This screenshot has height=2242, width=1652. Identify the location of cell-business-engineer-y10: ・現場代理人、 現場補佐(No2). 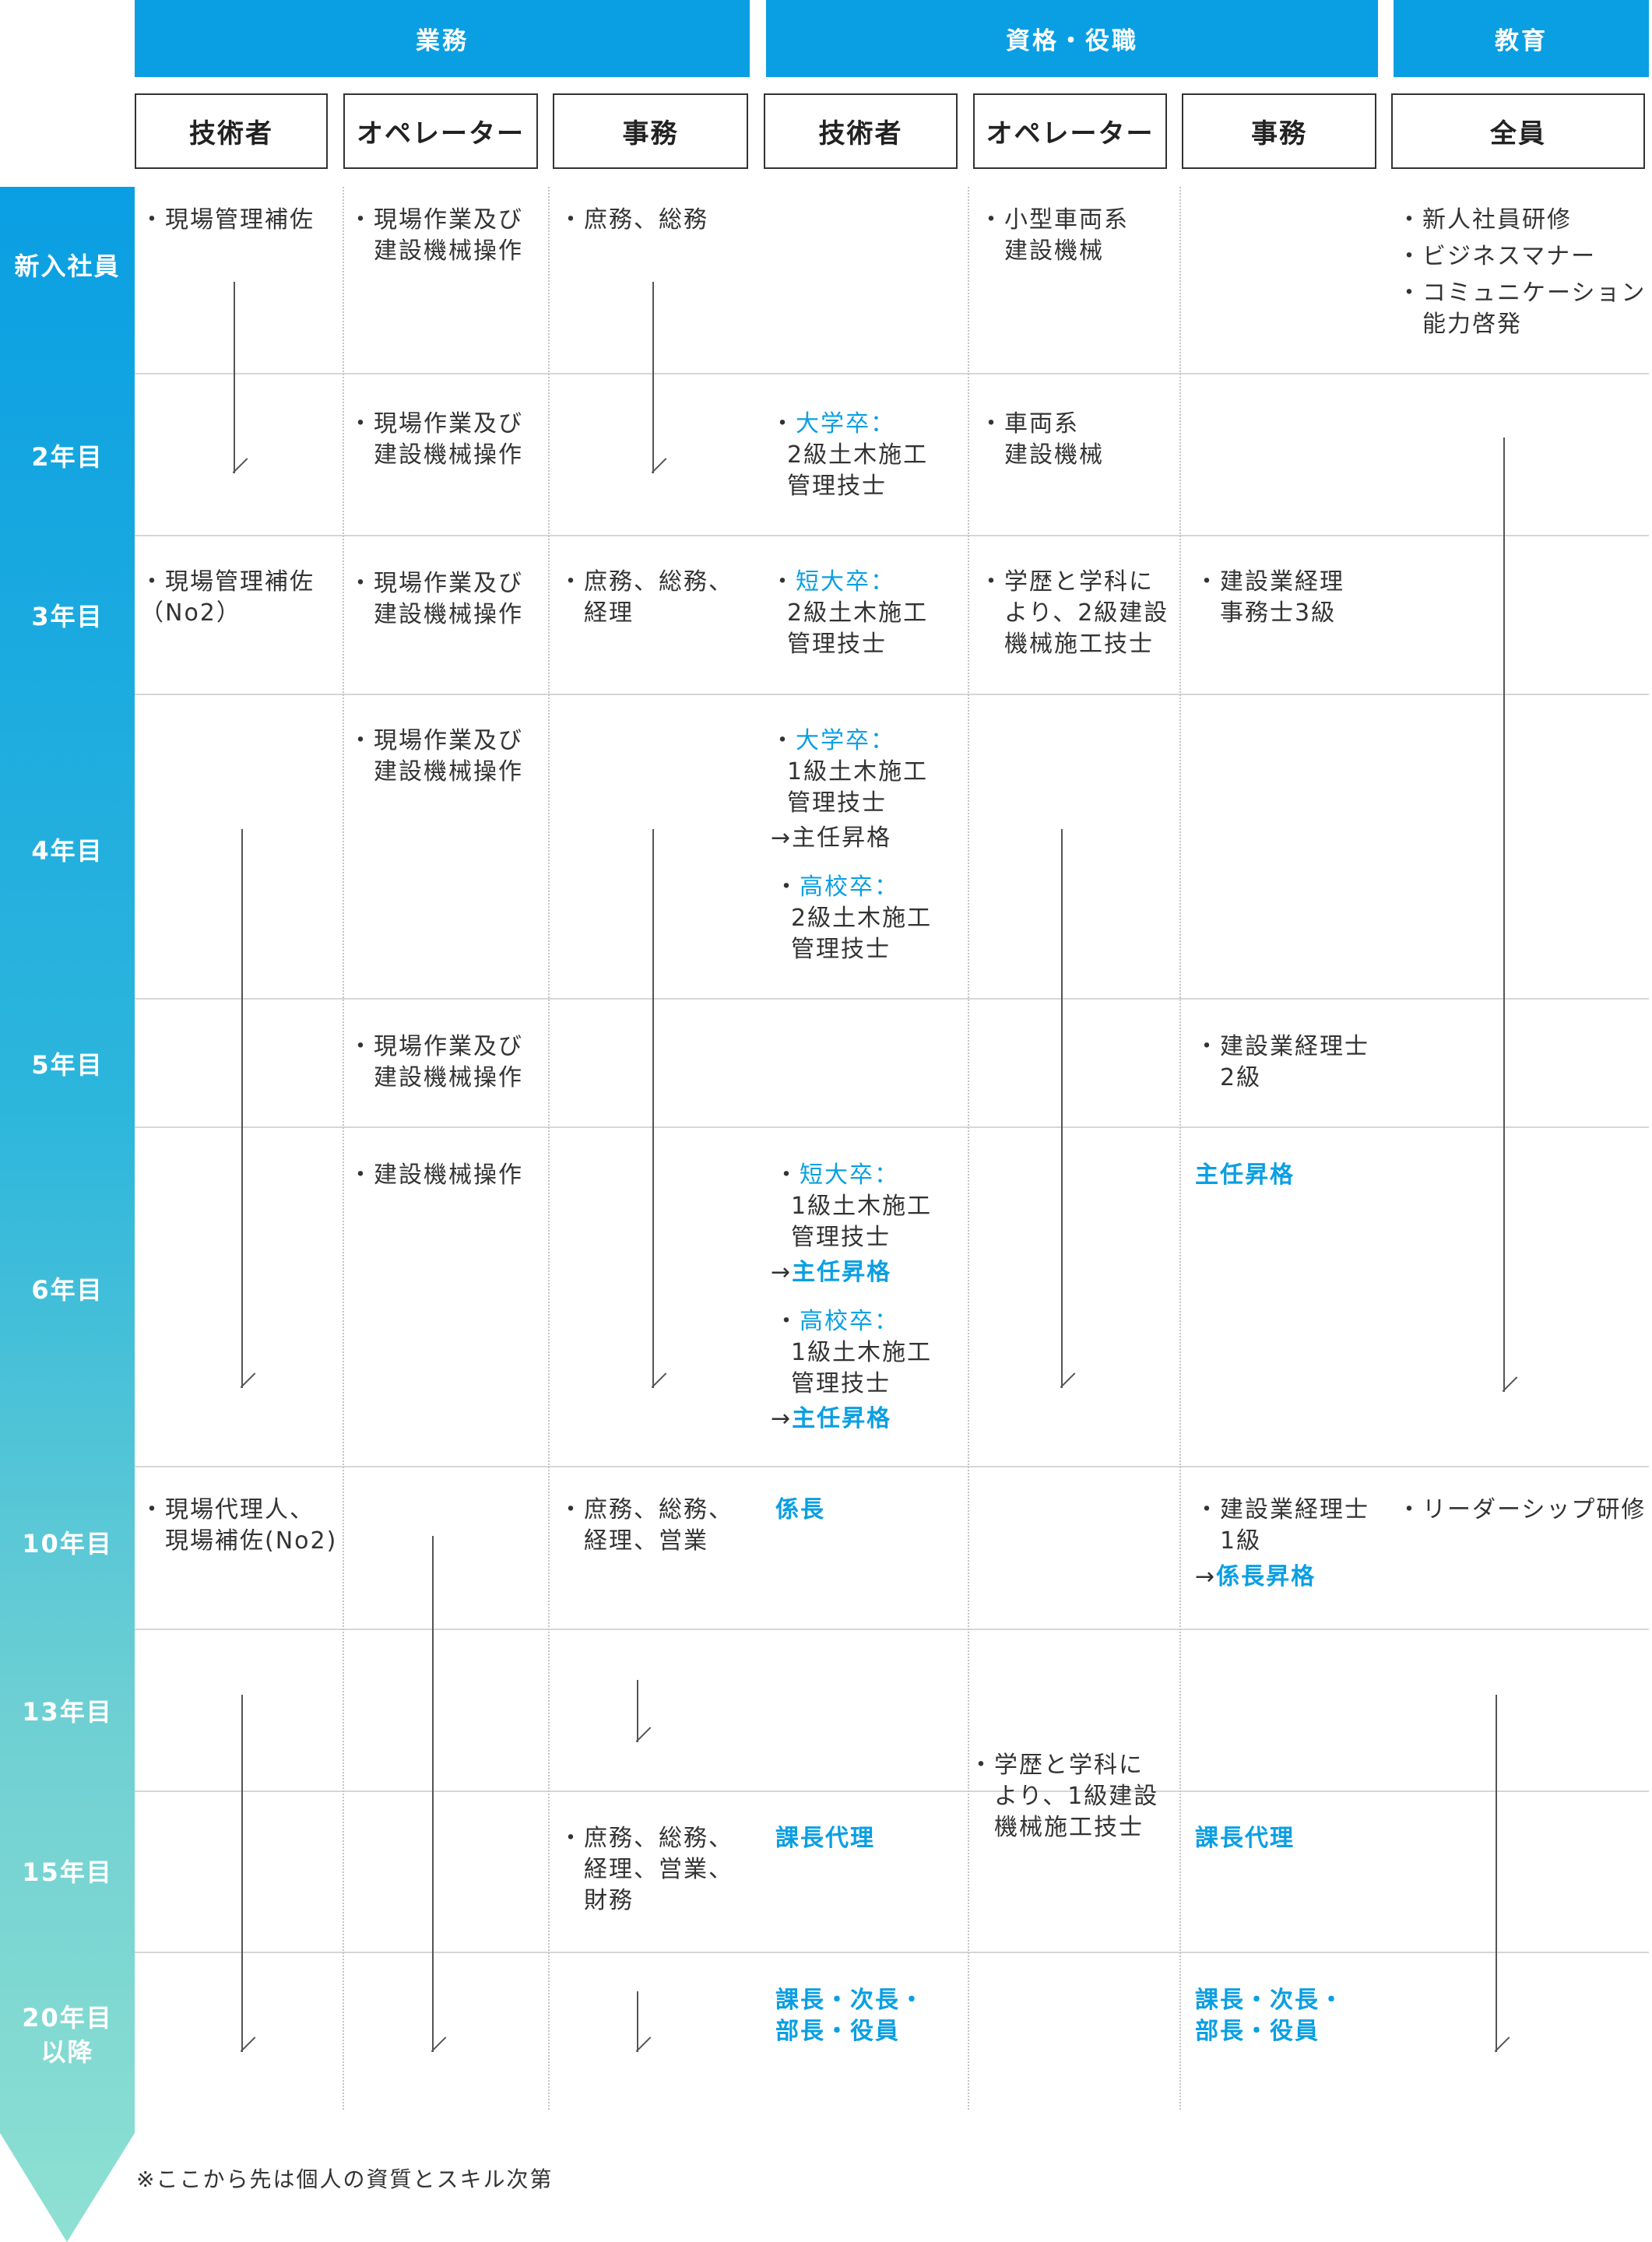
(239, 1525).